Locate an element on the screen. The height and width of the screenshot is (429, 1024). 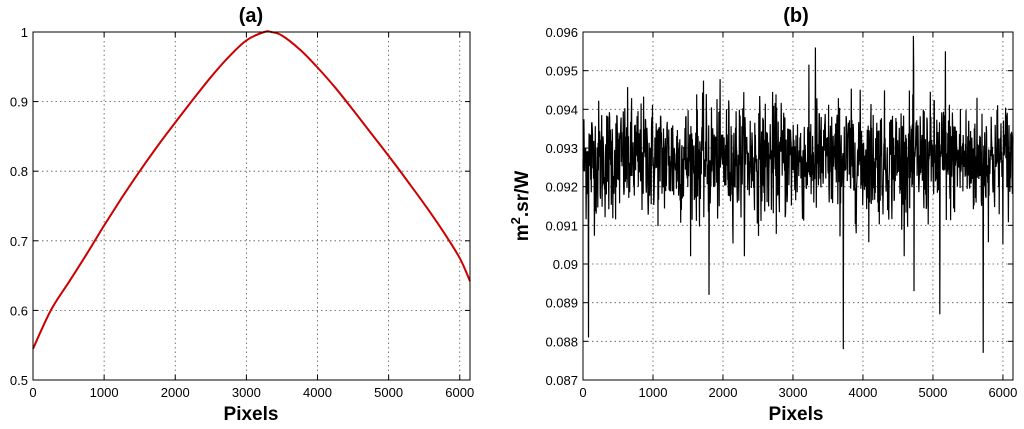
panel-b-y-tick-label: 0.093 is located at coordinates (561, 148).